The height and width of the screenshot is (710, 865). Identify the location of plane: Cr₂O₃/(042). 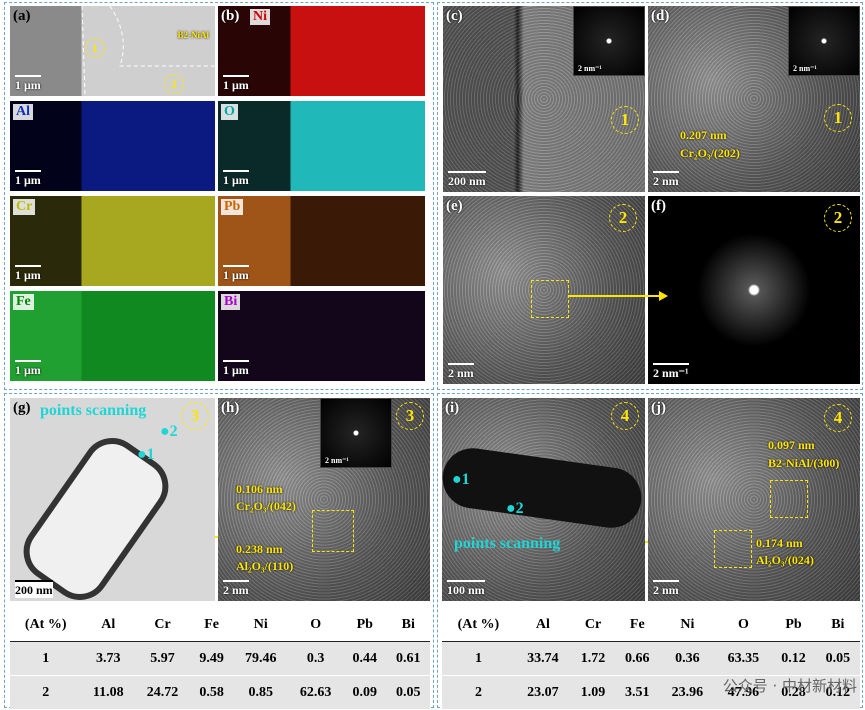
(266, 506).